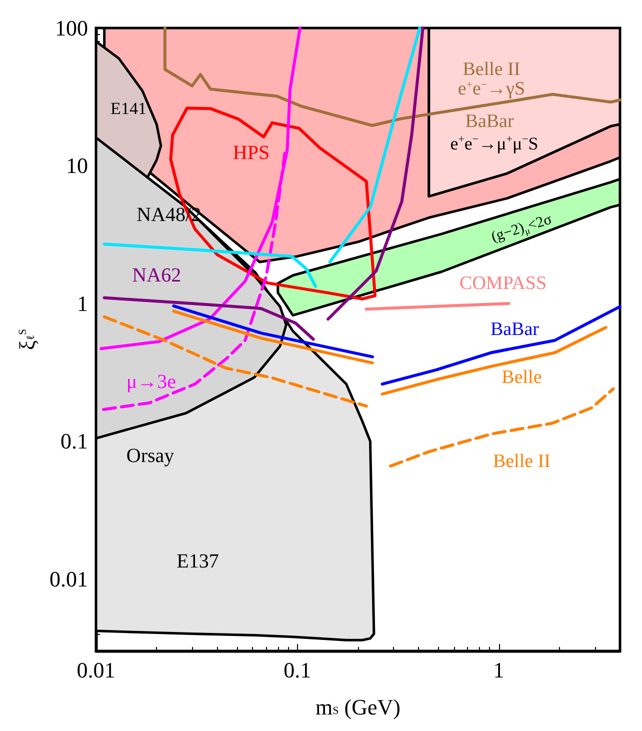  What do you see at coordinates (492, 89) in the screenshot?
I see `annotation: e+e−→γS` at bounding box center [492, 89].